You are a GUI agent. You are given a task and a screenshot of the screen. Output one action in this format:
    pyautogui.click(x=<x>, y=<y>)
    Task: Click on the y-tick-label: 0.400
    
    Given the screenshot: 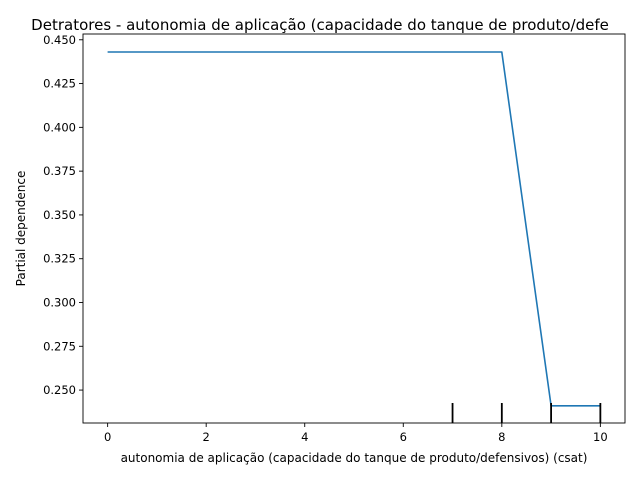 What is the action you would take?
    pyautogui.click(x=59, y=127)
    